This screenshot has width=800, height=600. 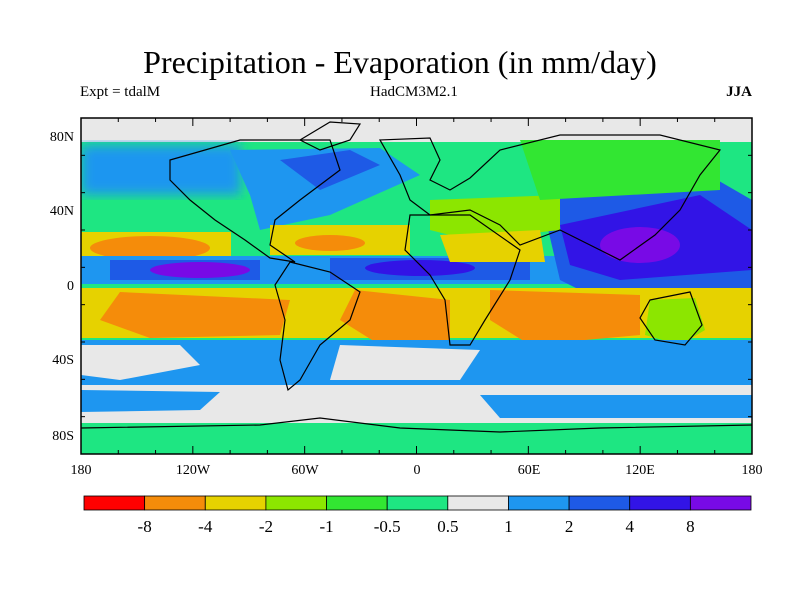 What do you see at coordinates (640, 470) in the screenshot?
I see `lon-tick-120e: 120E` at bounding box center [640, 470].